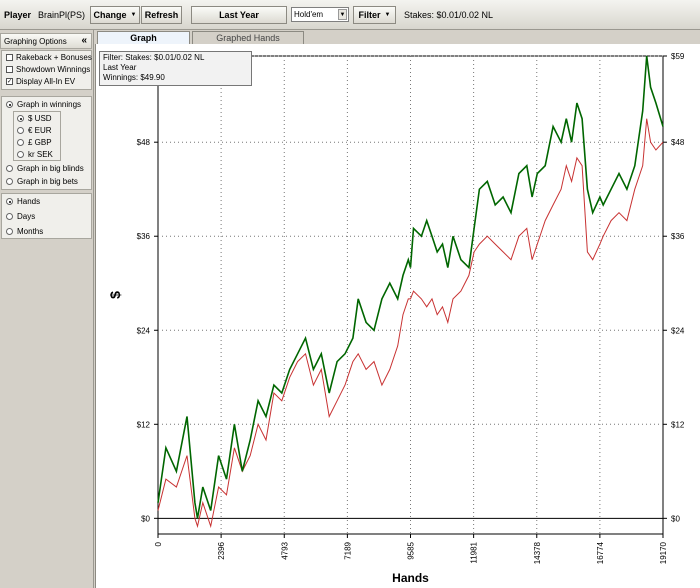  I want to click on y-tick-label: $12, so click(144, 424).